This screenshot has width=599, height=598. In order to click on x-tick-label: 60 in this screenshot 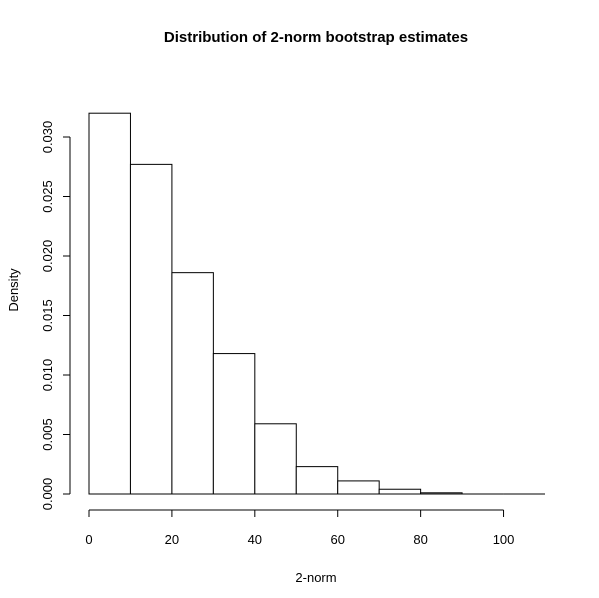, I will do `click(337, 539)`.